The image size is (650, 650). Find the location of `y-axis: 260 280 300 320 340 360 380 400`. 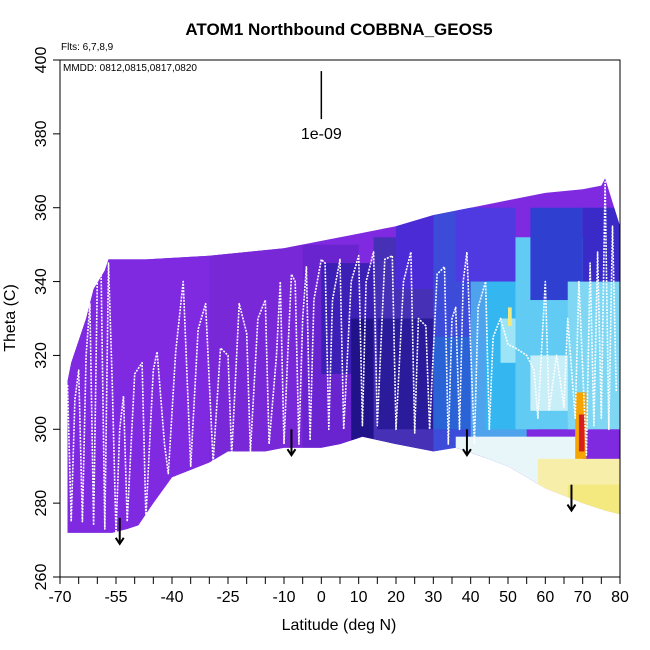

y-axis: 260 280 300 320 340 360 380 400 is located at coordinates (46, 319).